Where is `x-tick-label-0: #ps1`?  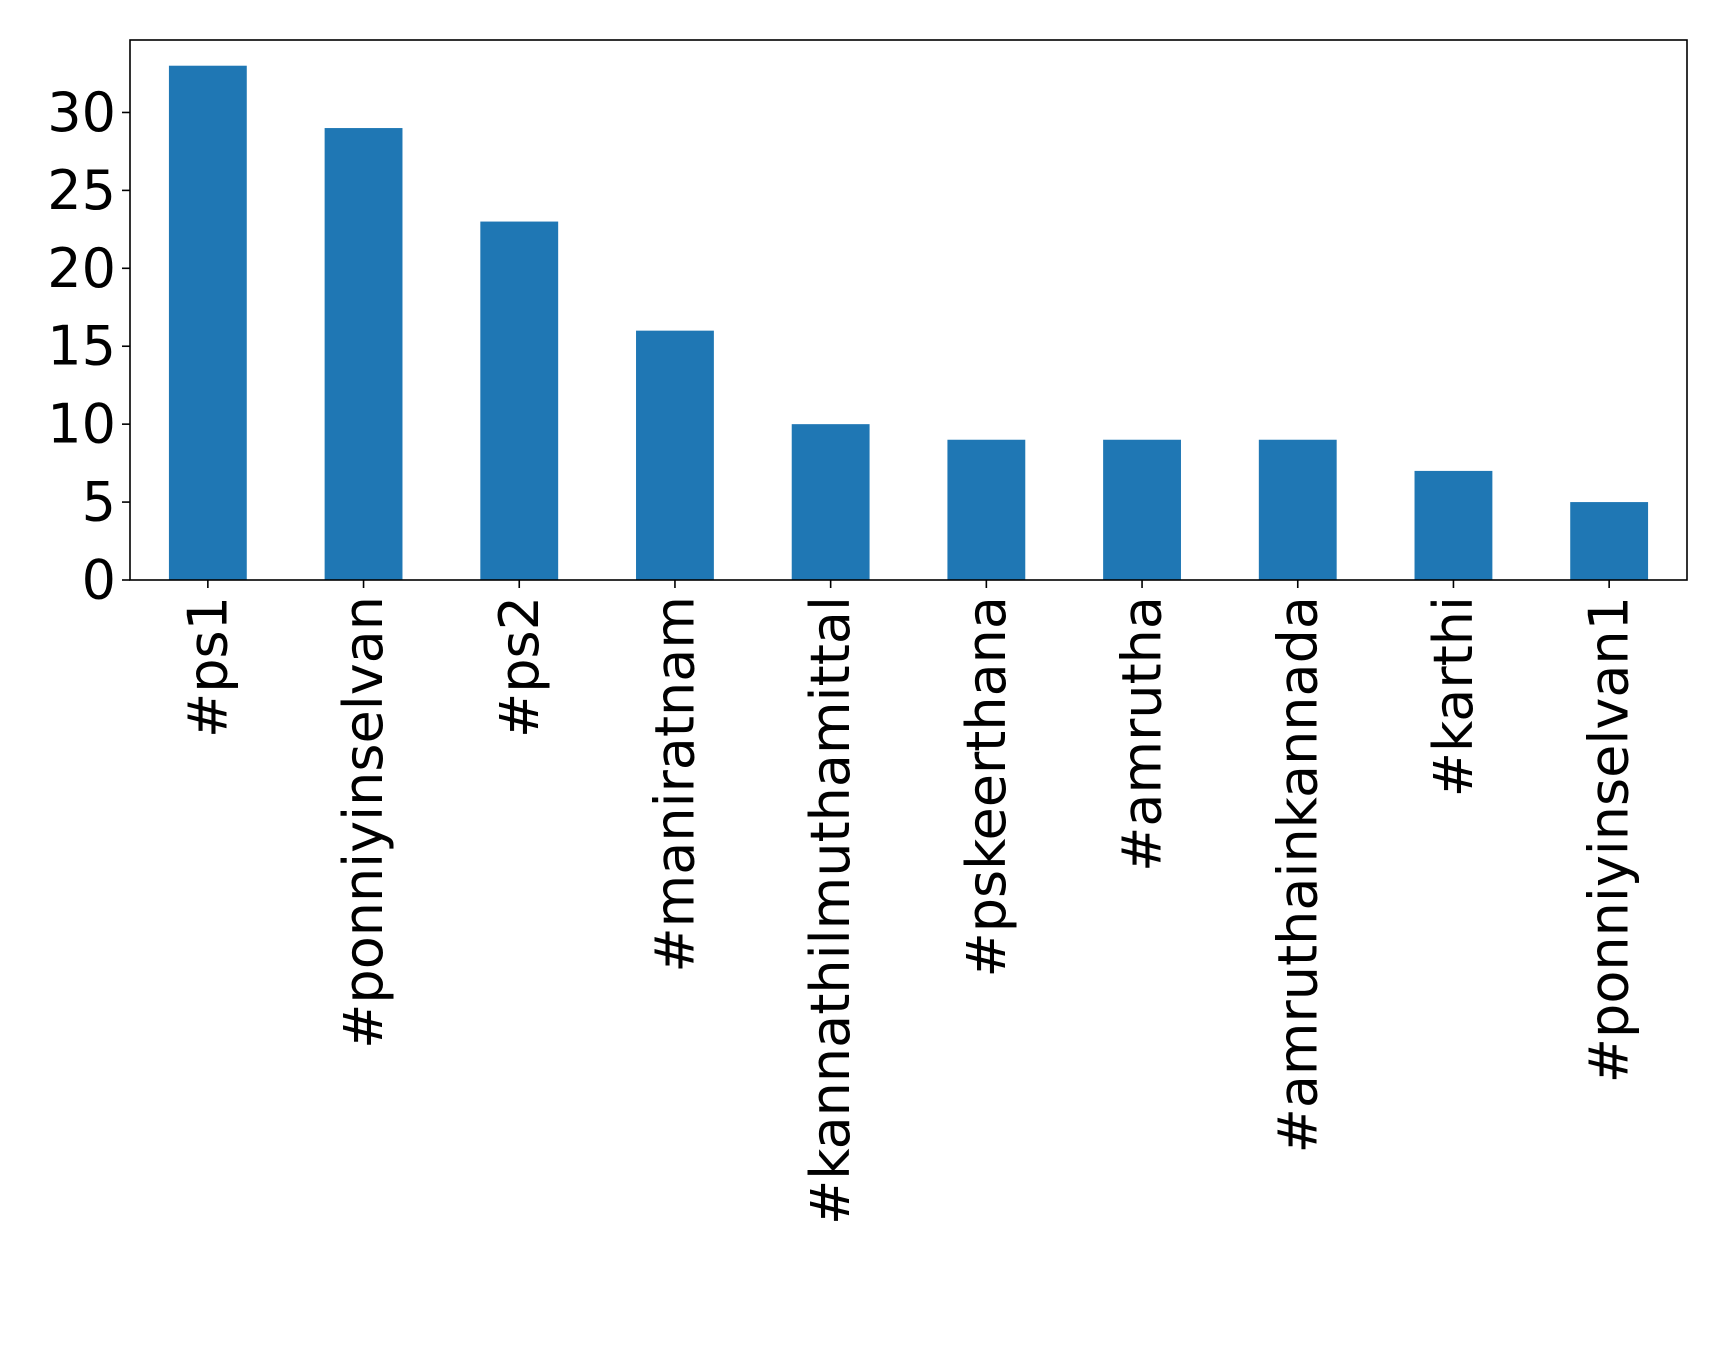
x-tick-label-0: #ps1 is located at coordinates (207, 667).